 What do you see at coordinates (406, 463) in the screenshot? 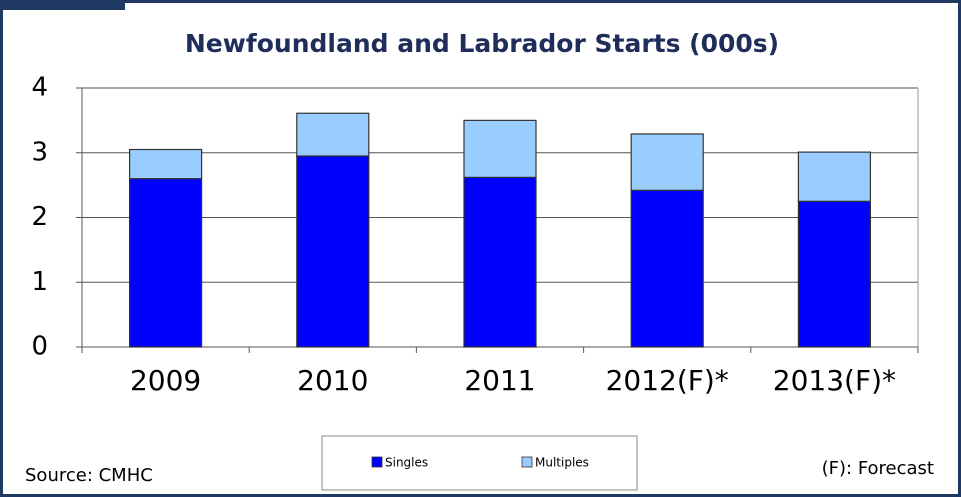
I see `legend-label: Singles` at bounding box center [406, 463].